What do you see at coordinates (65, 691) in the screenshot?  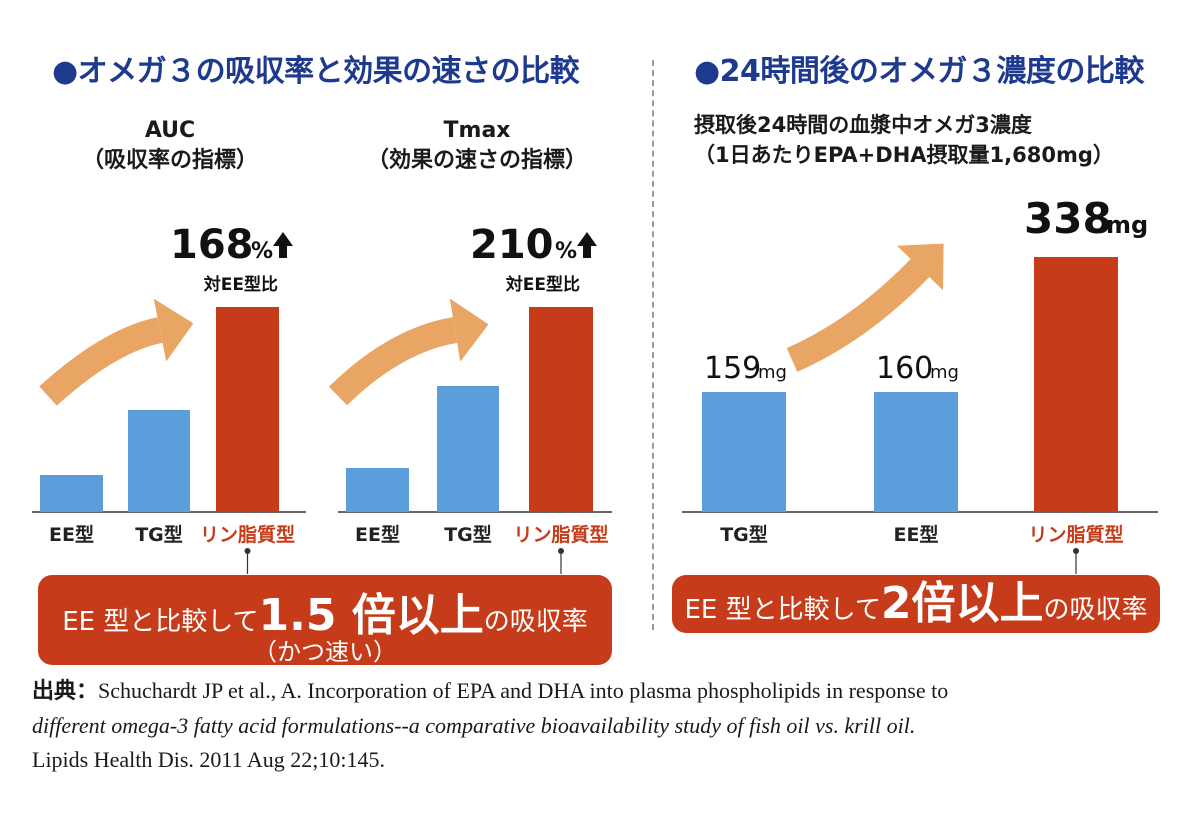 I see `citation-lead: 出典：` at bounding box center [65, 691].